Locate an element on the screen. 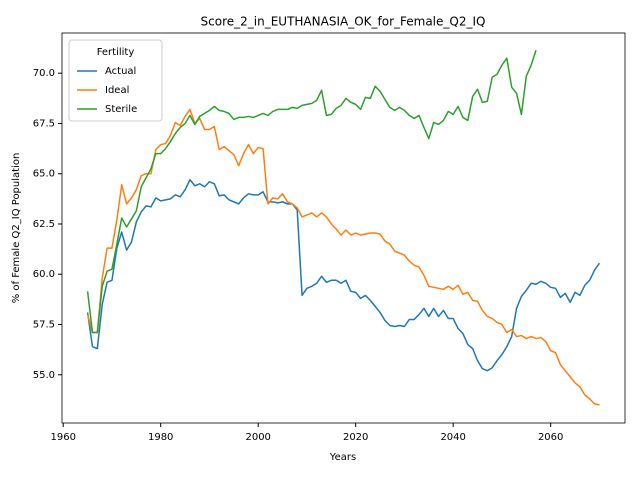 The height and width of the screenshot is (480, 640). y-tick-label: 57.5 is located at coordinates (44, 324).